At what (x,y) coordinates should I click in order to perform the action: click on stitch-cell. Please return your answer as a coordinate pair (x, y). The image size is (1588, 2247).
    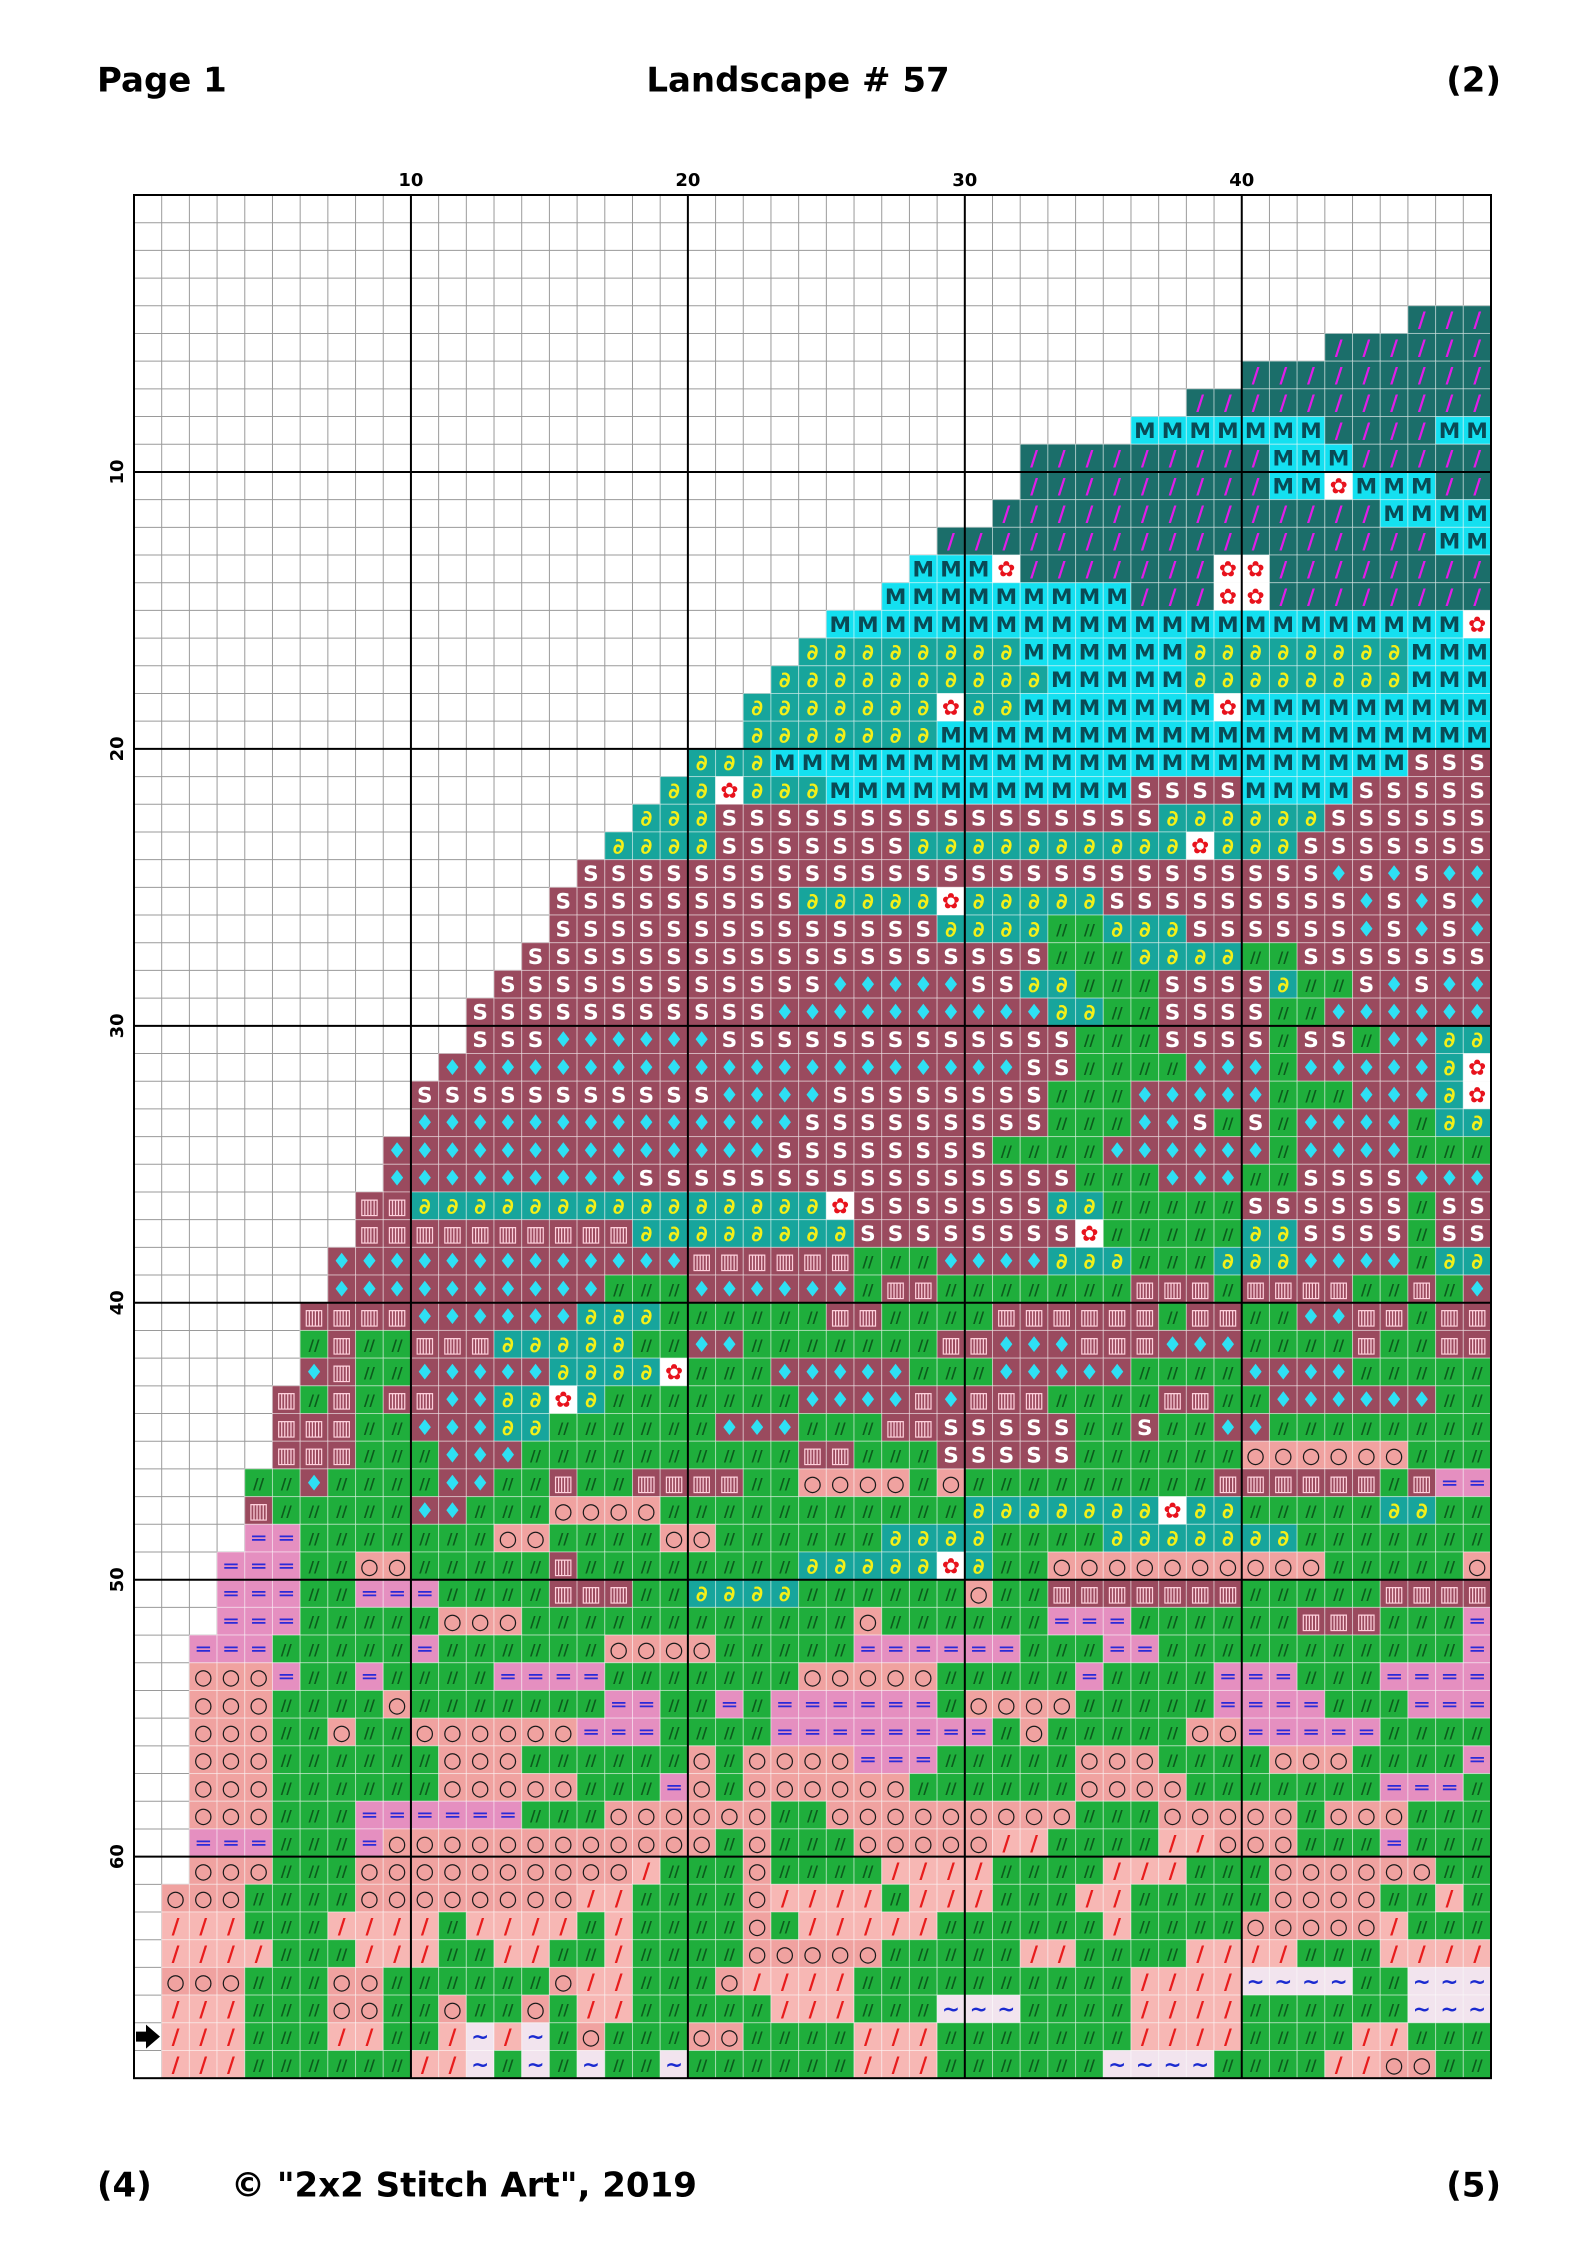
    Looking at the image, I should click on (1311, 541).